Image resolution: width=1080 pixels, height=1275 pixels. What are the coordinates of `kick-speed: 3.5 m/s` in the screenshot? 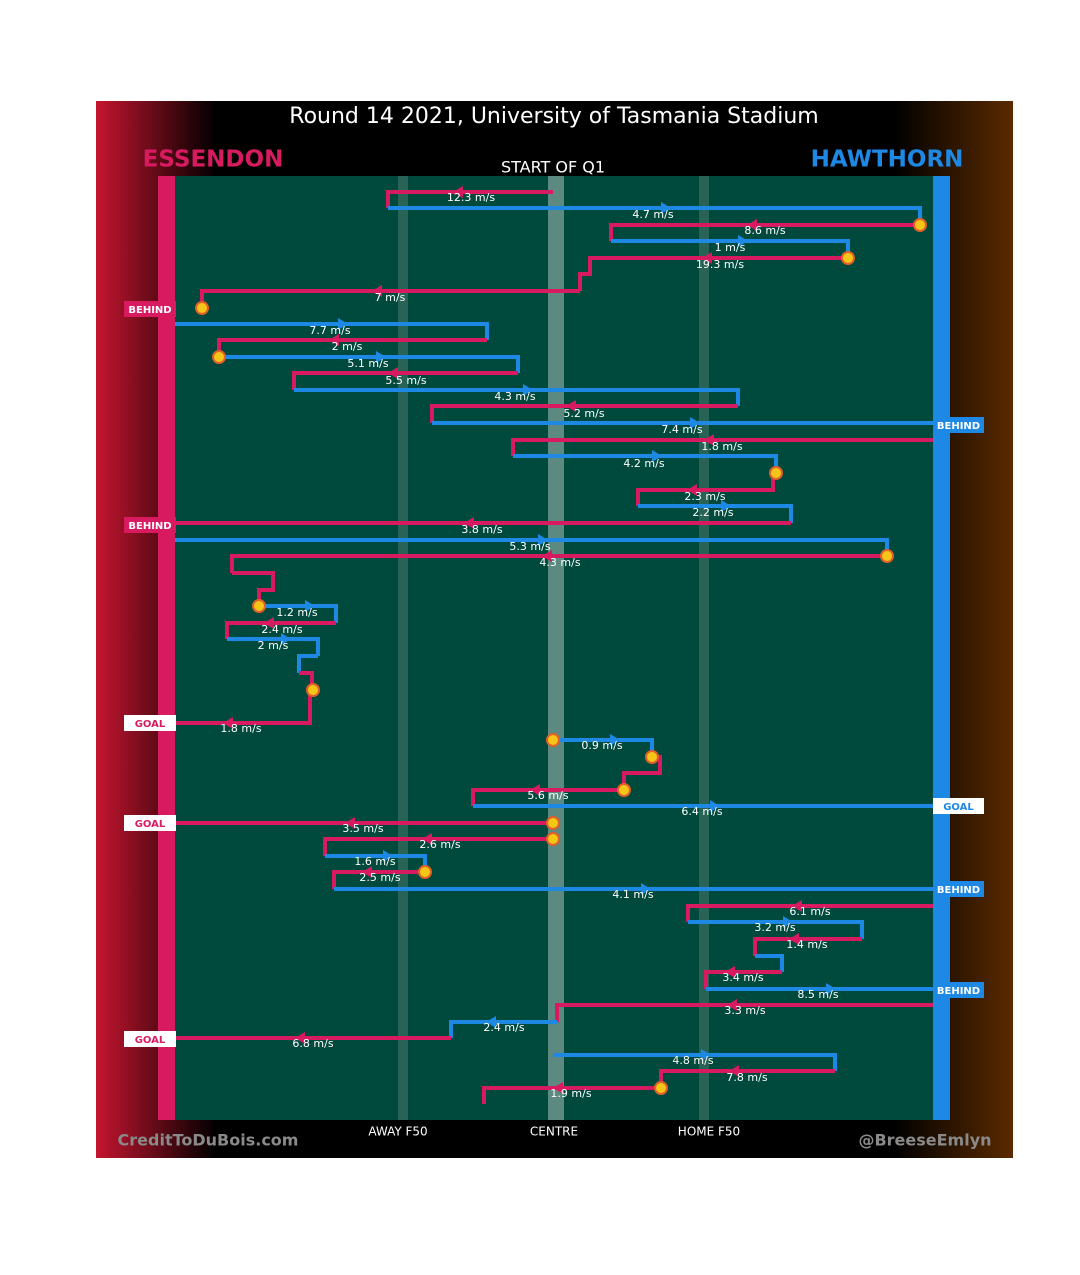 It's located at (362, 828).